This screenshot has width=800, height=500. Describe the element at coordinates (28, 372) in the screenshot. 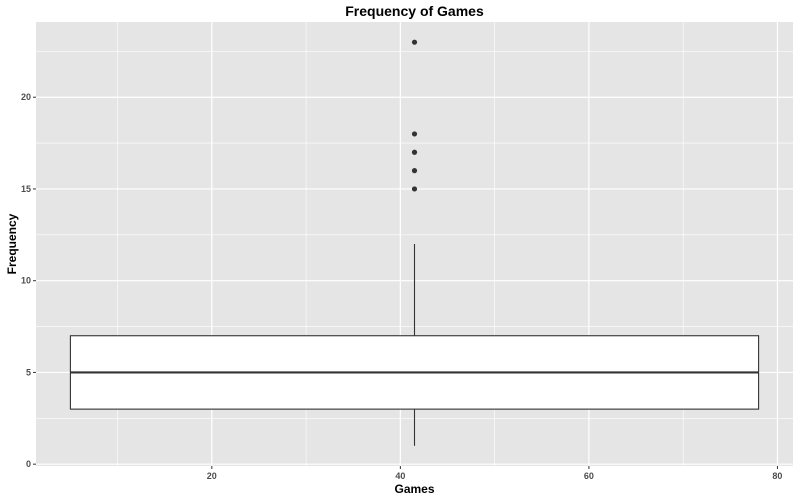

I see `y-tick-label: 5` at that location.